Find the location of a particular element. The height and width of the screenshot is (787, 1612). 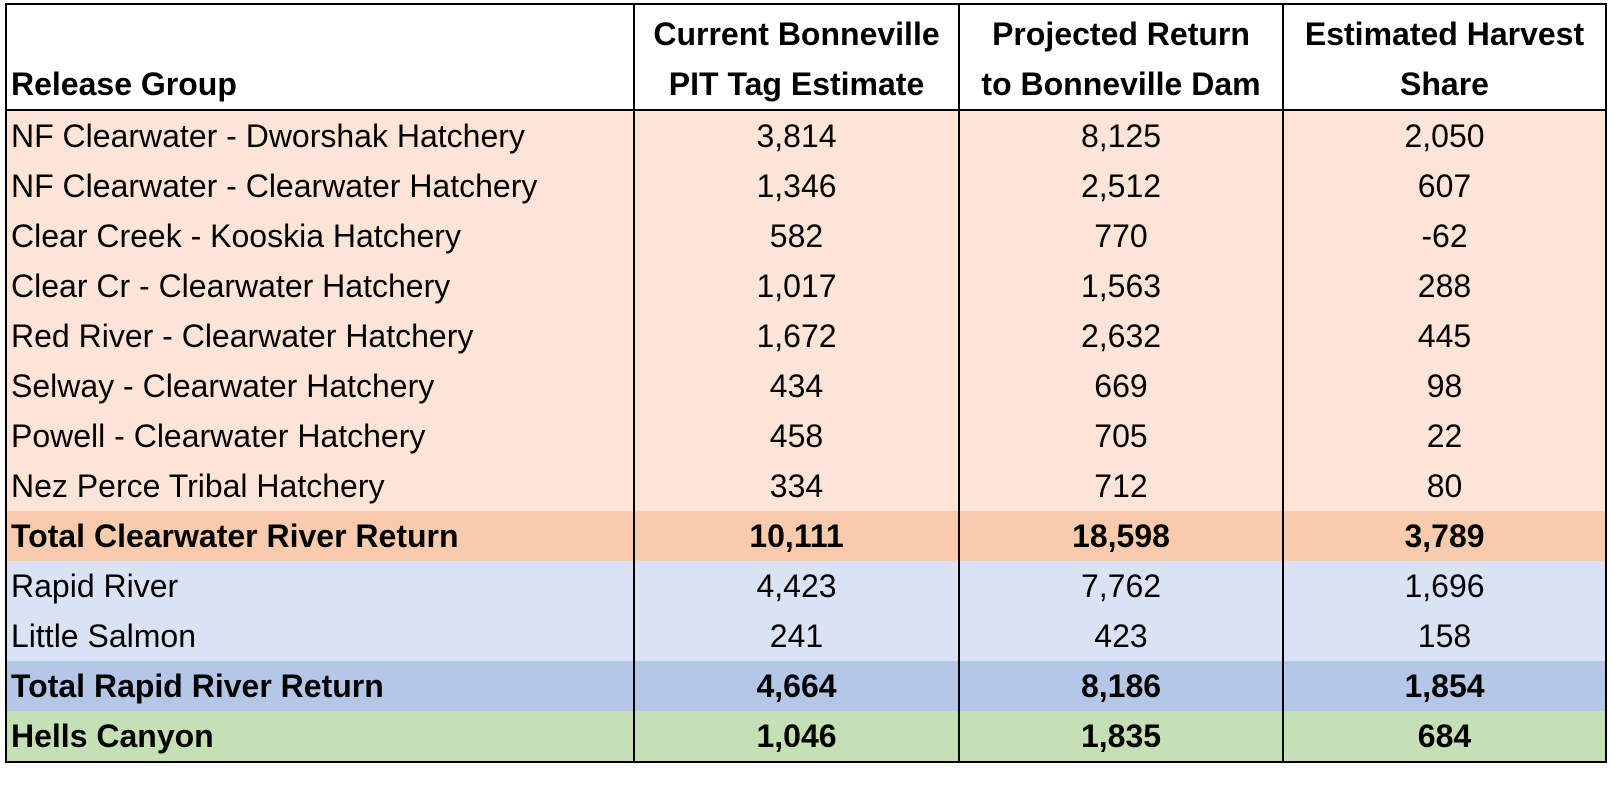

current-estimate-cell: 1,046 is located at coordinates (796, 737).